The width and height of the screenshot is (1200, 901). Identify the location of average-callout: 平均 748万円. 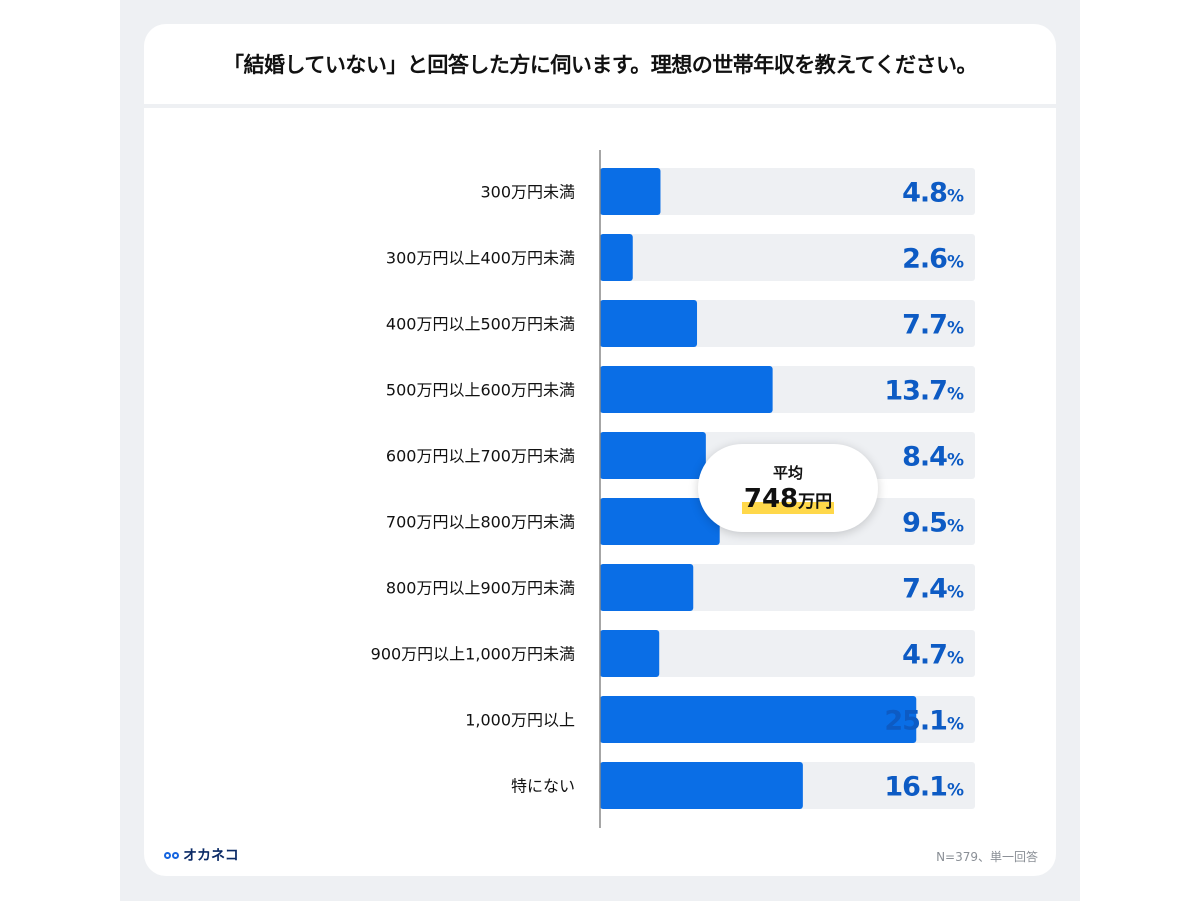
(788, 488).